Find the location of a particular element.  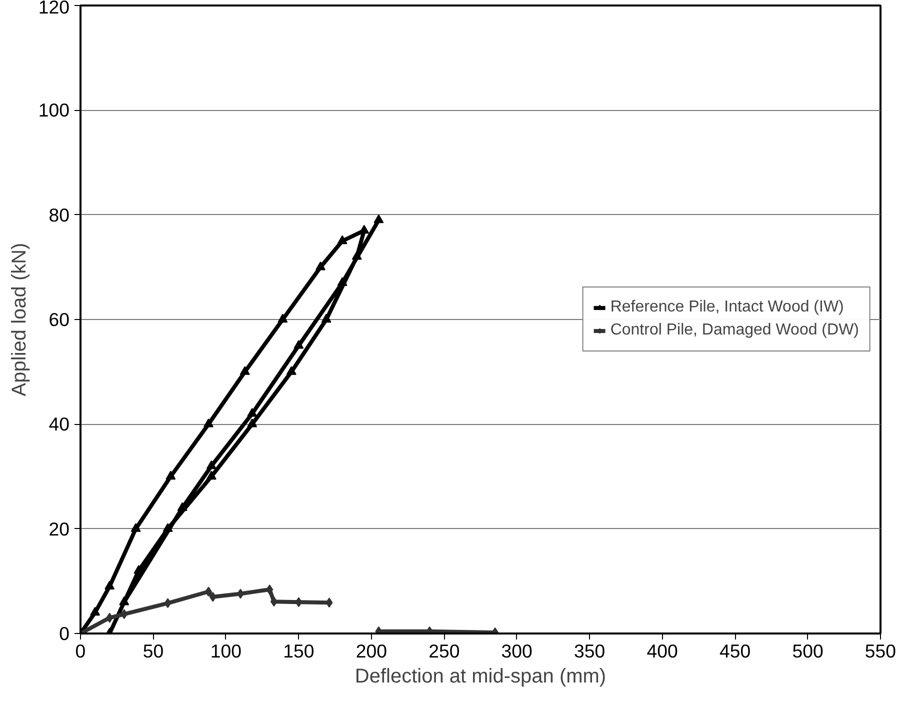

y-tick-label: 0 is located at coordinates (64, 633).